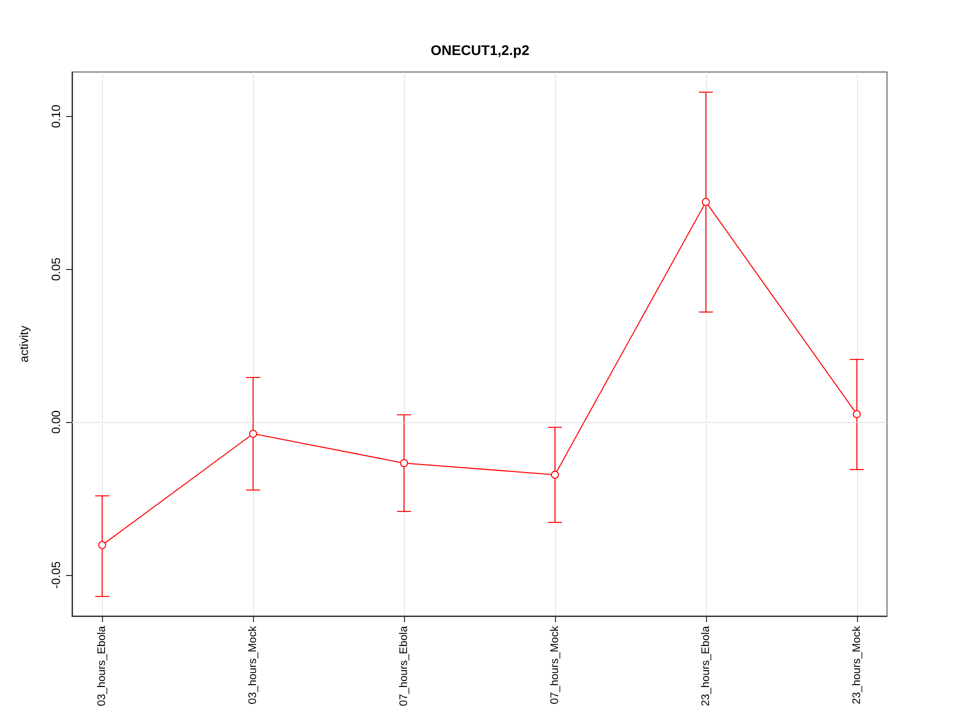 Image resolution: width=960 pixels, height=720 pixels. What do you see at coordinates (253, 665) in the screenshot?
I see `x-tick-label: 03_hours_Mock` at bounding box center [253, 665].